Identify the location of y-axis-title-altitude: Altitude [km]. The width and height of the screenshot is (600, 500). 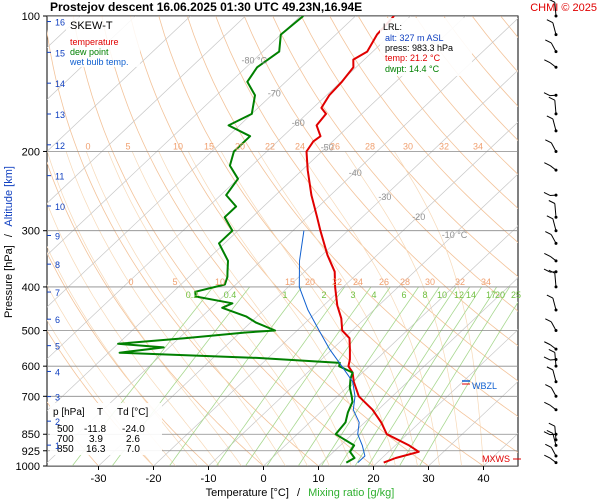
(9, 196).